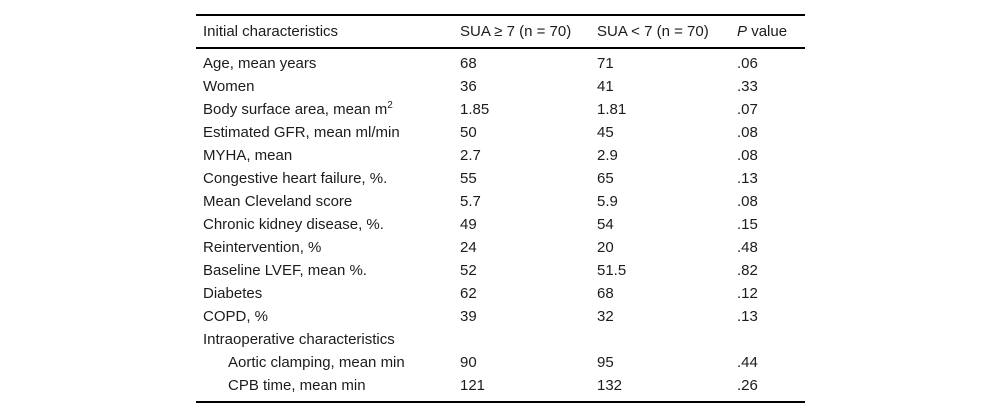 Image resolution: width=1000 pixels, height=415 pixels. What do you see at coordinates (605, 63) in the screenshot?
I see `value-cell-sua-lt7: 71` at bounding box center [605, 63].